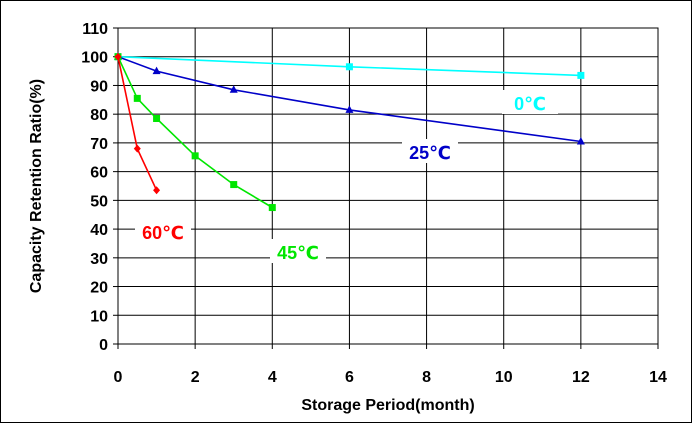 Image resolution: width=692 pixels, height=423 pixels. What do you see at coordinates (504, 377) in the screenshot?
I see `x-tick-label: 10` at bounding box center [504, 377].